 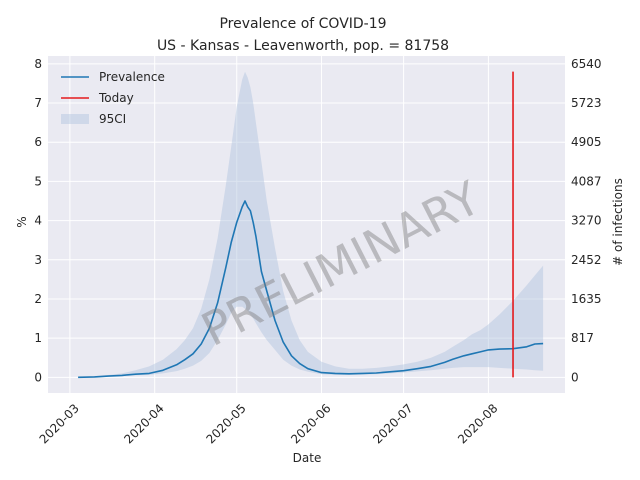 I want to click on legend-label: Prevalence, so click(x=132, y=77).